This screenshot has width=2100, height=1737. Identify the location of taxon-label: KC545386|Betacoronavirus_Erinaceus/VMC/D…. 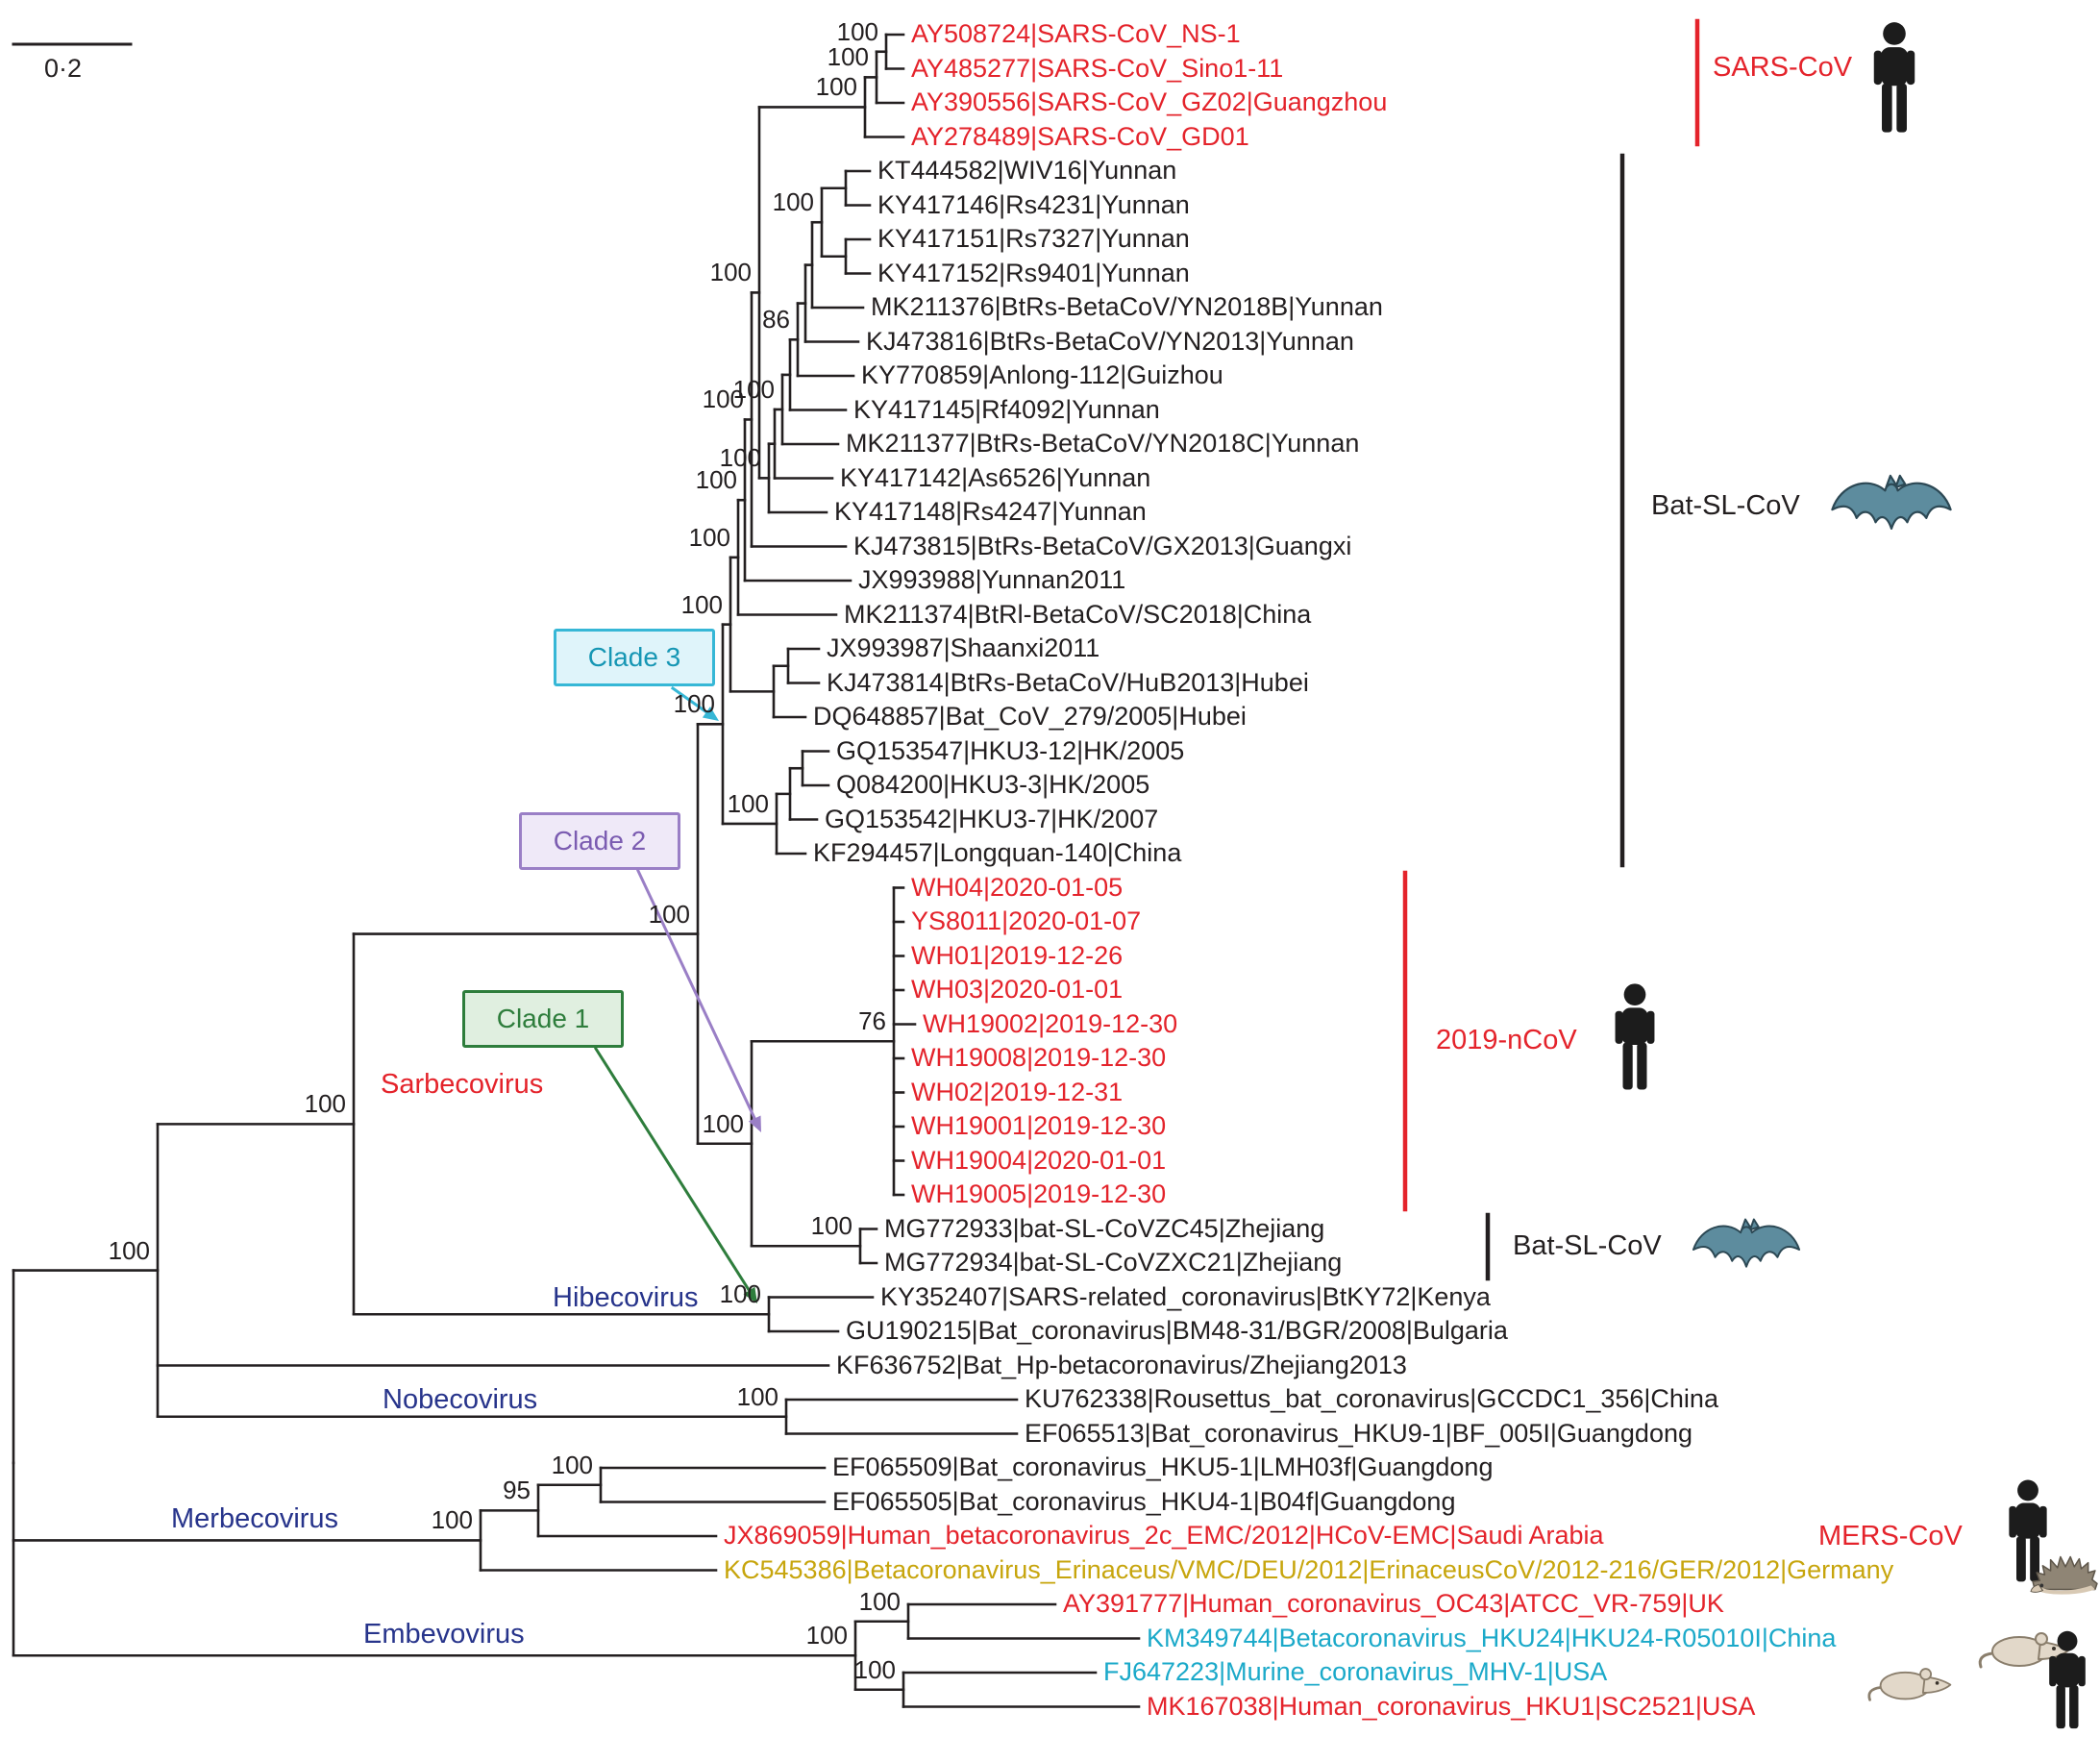
(1309, 1569).